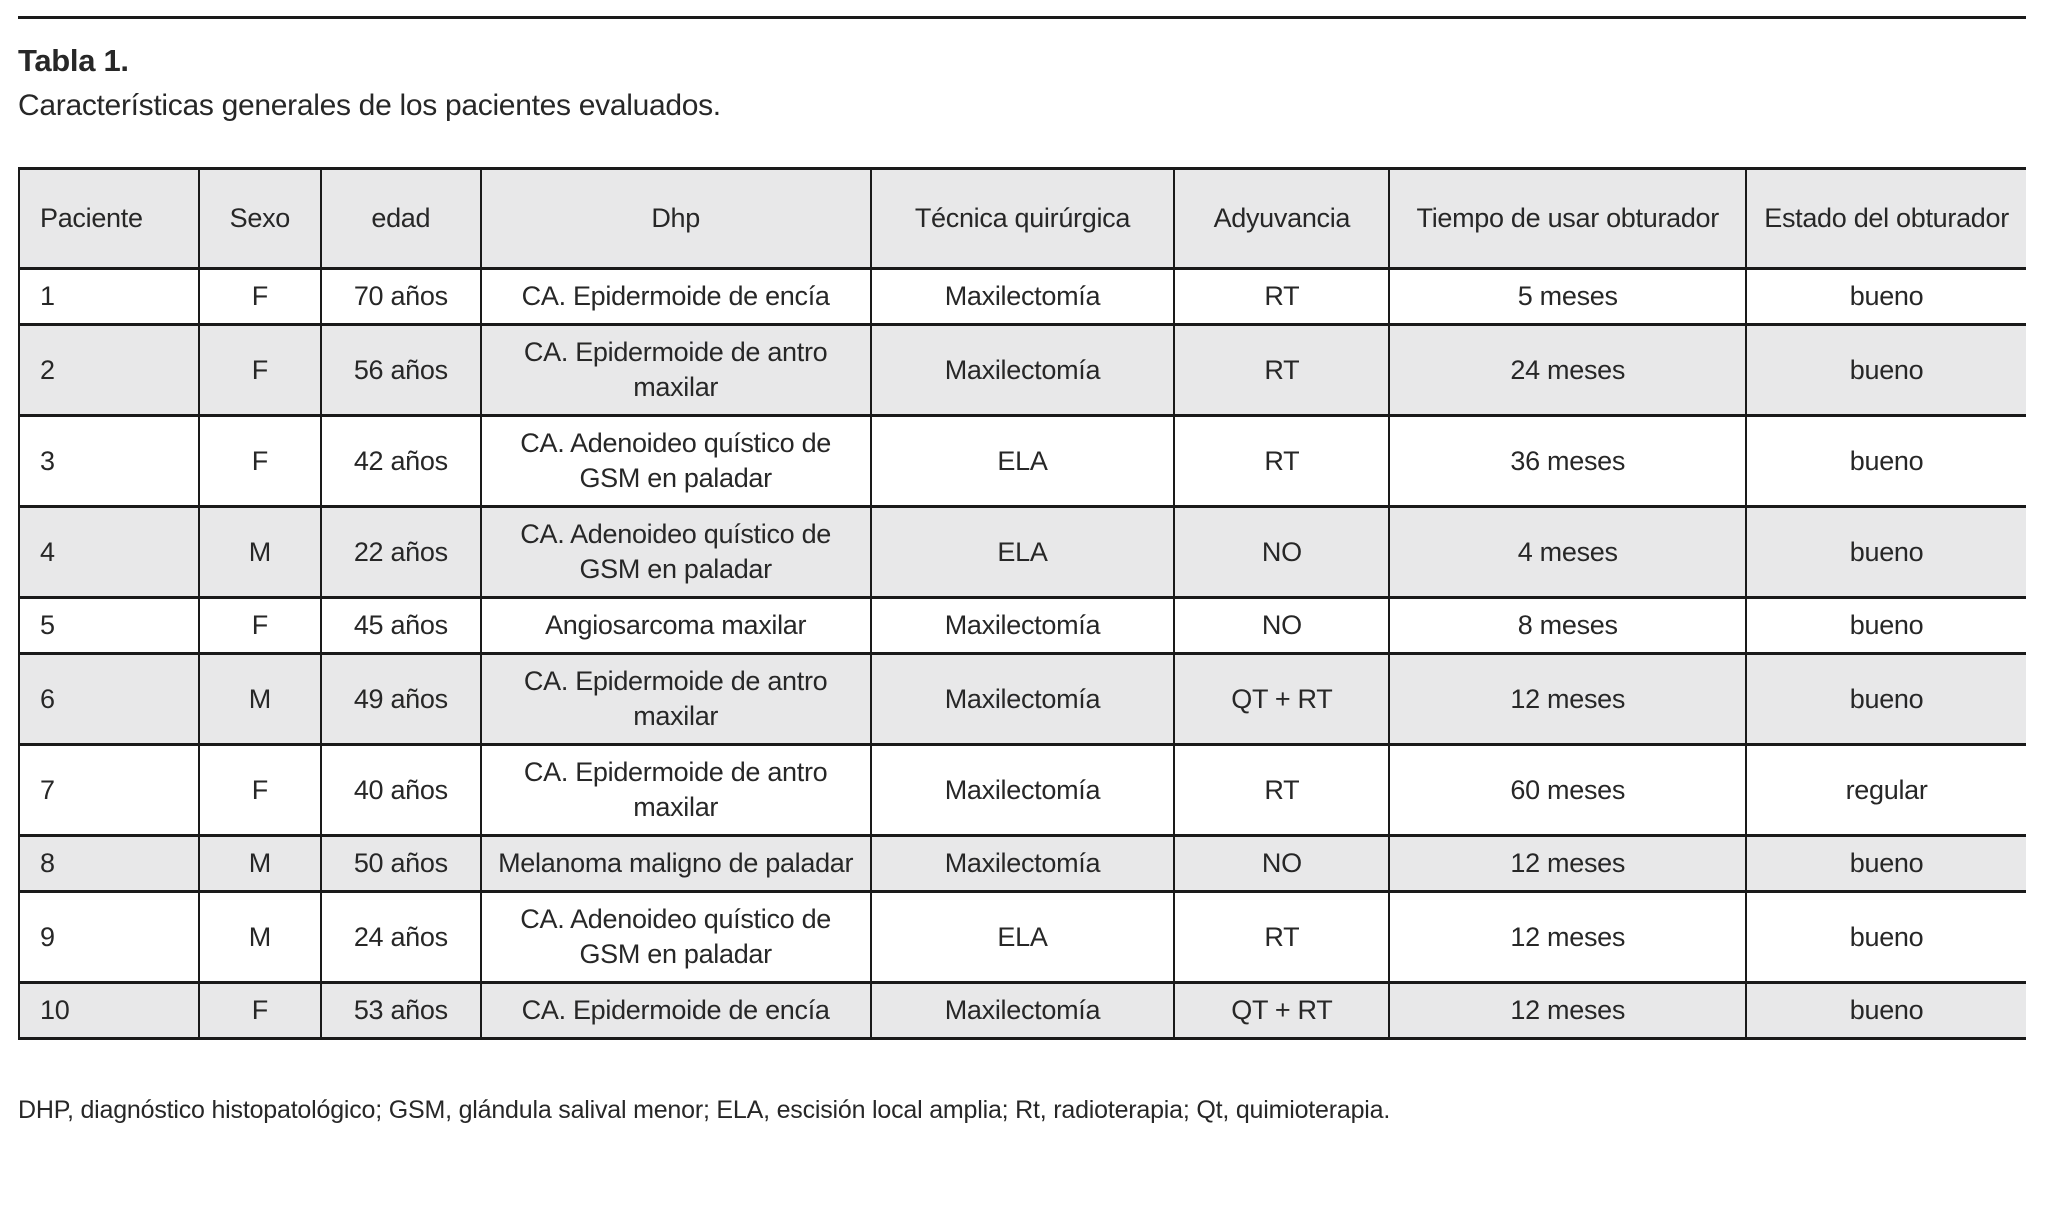 The image size is (2054, 1216). Describe the element at coordinates (400, 552) in the screenshot. I see `table-cell: 22 años` at that location.